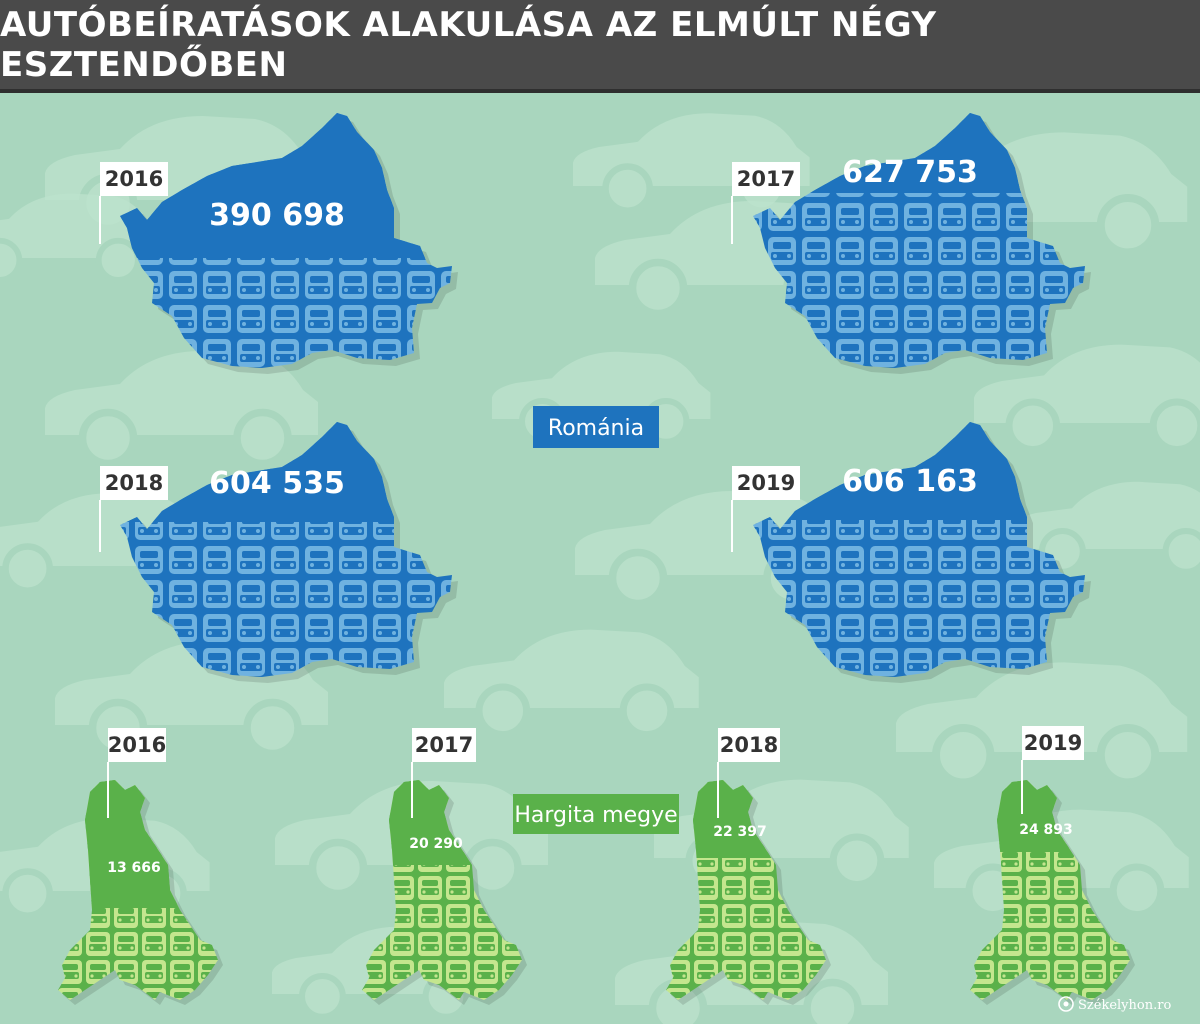 The height and width of the screenshot is (1024, 1200). I want to click on year-label-romania-2016: 2016, so click(134, 179).